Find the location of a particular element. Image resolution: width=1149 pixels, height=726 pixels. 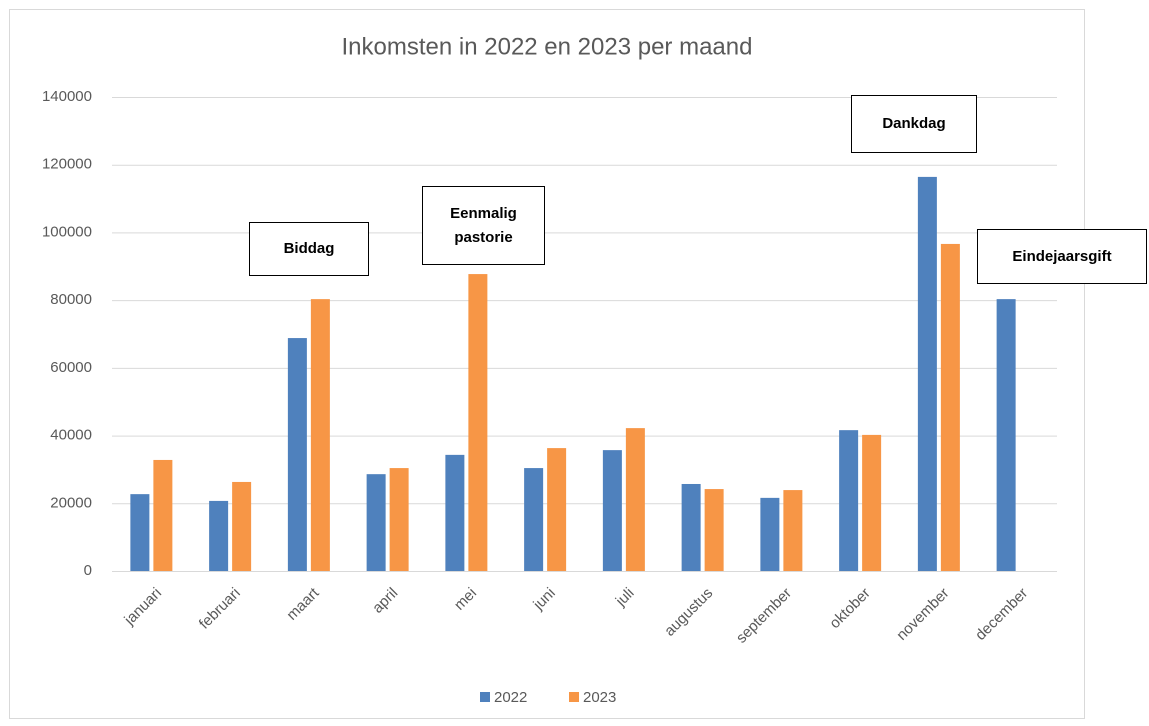

y-tick-label: 60000 is located at coordinates (71, 367).